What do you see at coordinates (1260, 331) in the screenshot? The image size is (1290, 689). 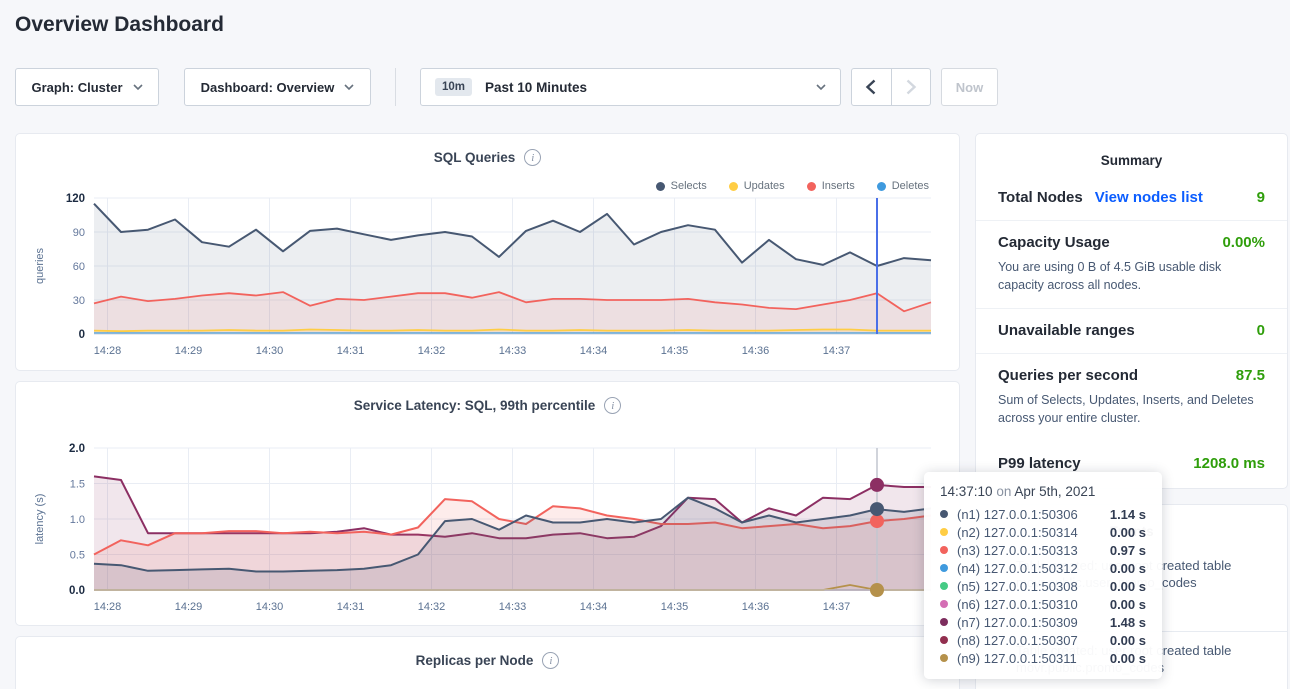 I see `summary-value: 0` at bounding box center [1260, 331].